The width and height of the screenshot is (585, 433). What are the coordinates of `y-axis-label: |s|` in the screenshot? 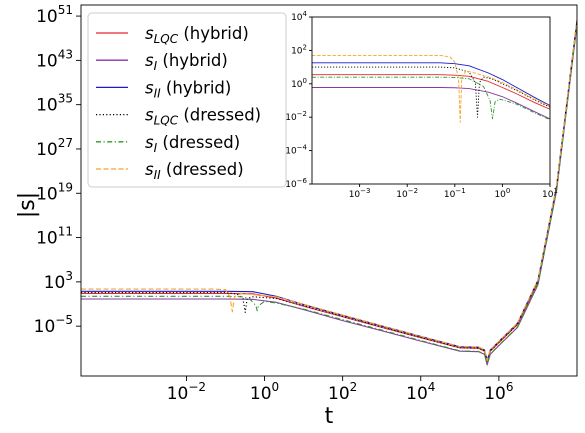 It's located at (27, 205).